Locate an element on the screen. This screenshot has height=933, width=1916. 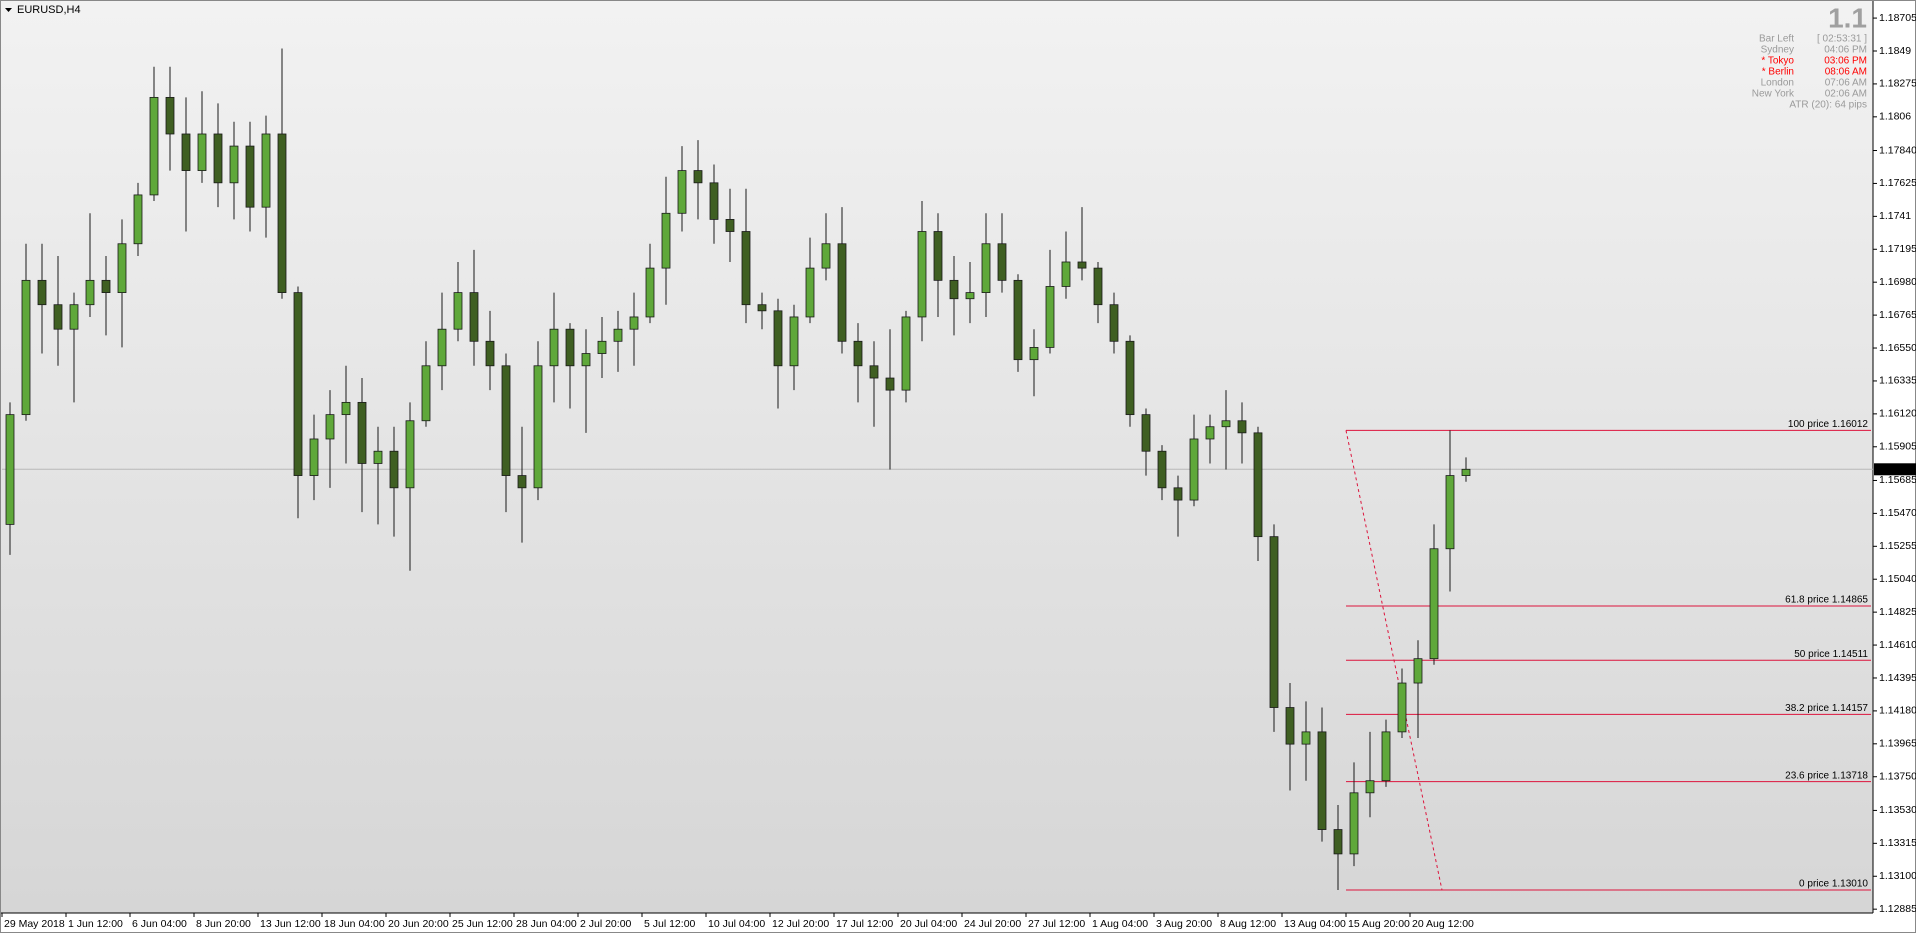
x-tick-label: 24 Jul 20:00 is located at coordinates (992, 924).